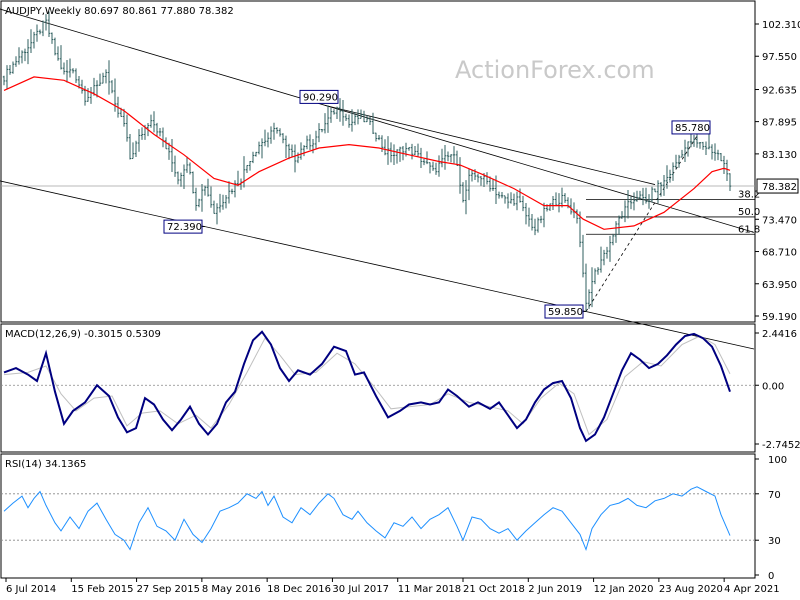 The width and height of the screenshot is (800, 600). What do you see at coordinates (555, 589) in the screenshot?
I see `x-tick-label: 2 Jun 2019` at bounding box center [555, 589].